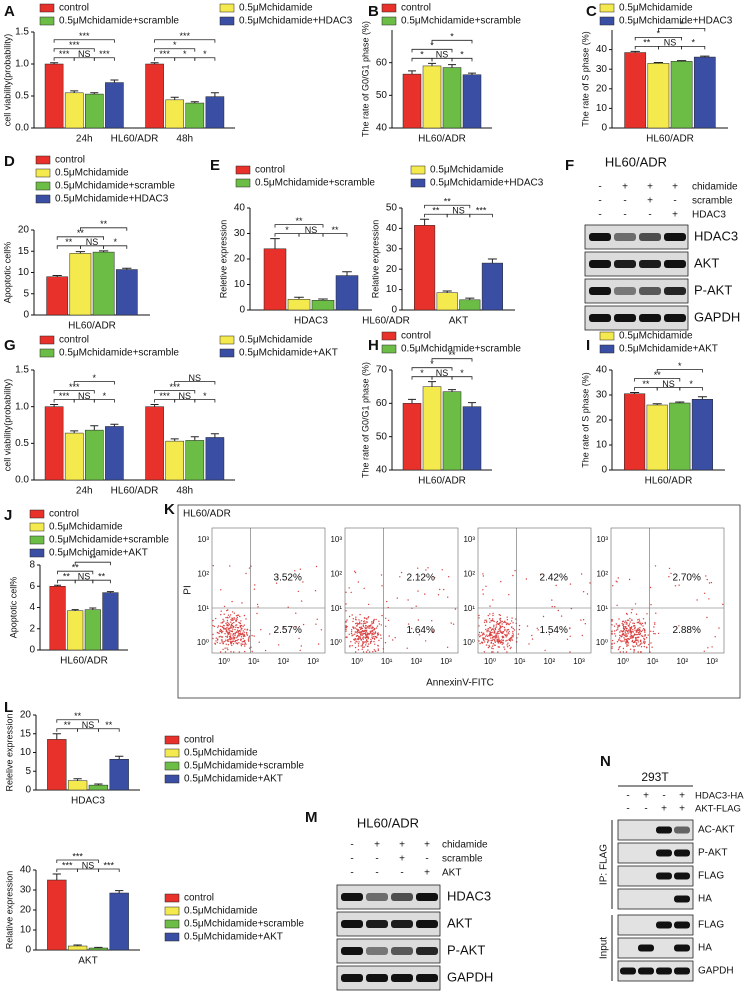 The height and width of the screenshot is (993, 750). I want to click on x-tick-label: 24h, so click(84, 139).